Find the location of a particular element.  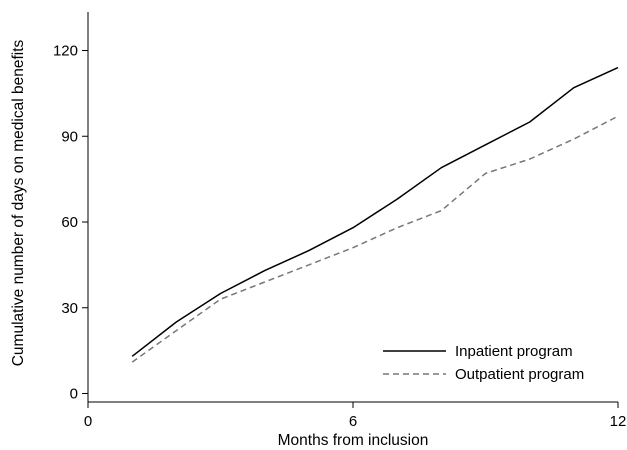

x-tick-label: 6 is located at coordinates (353, 421).